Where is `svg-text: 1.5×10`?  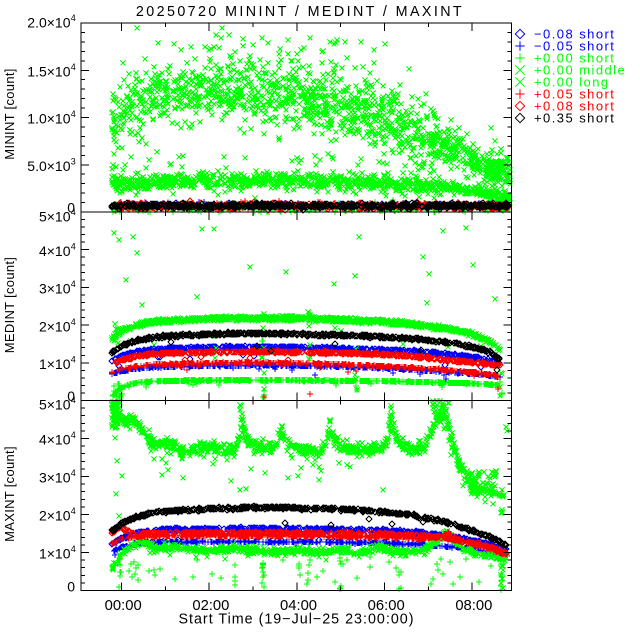
svg-text: 1.5×10 is located at coordinates (48, 71).